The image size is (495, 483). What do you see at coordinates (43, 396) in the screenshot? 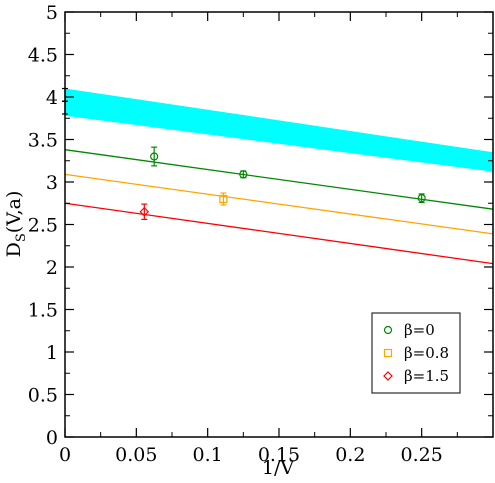
I see `y-tick-label: 0.5` at bounding box center [43, 396].